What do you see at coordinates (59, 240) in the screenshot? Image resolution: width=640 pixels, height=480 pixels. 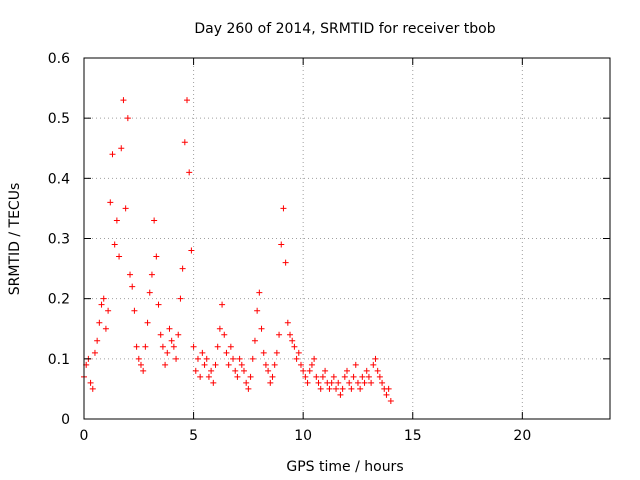 I see `y-tick-label: 0.3` at bounding box center [59, 240].